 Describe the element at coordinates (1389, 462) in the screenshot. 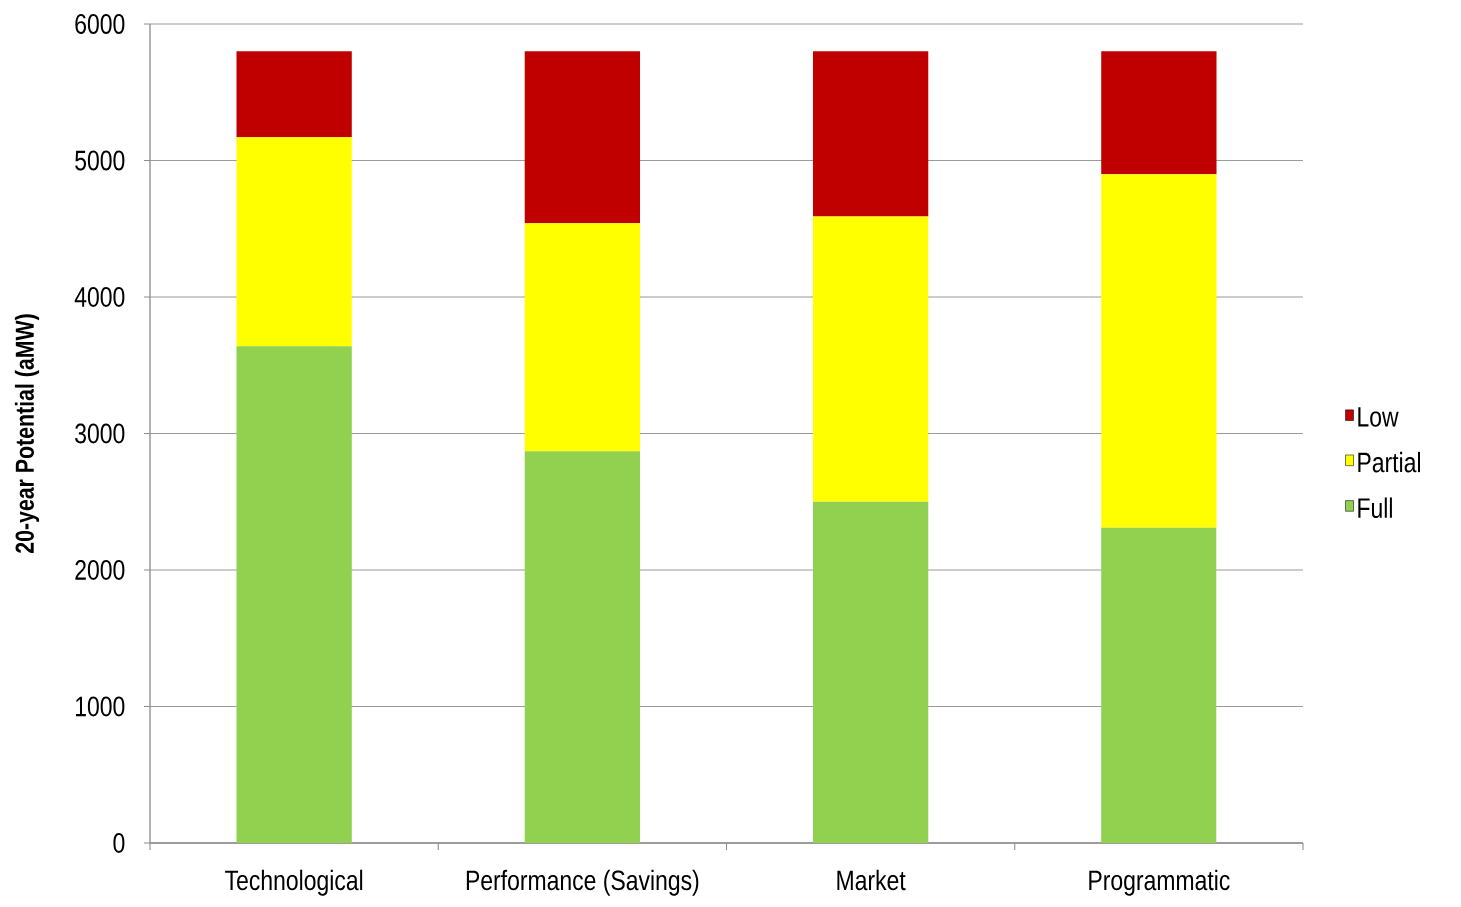

I see `legend-label: Partial` at that location.